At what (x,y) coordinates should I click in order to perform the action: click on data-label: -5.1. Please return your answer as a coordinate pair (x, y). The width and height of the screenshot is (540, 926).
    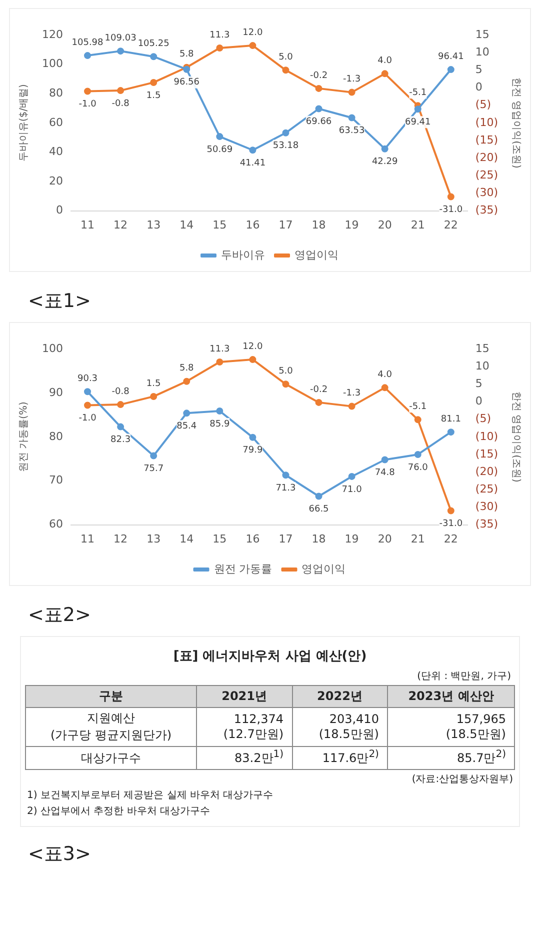
    Looking at the image, I should click on (418, 407).